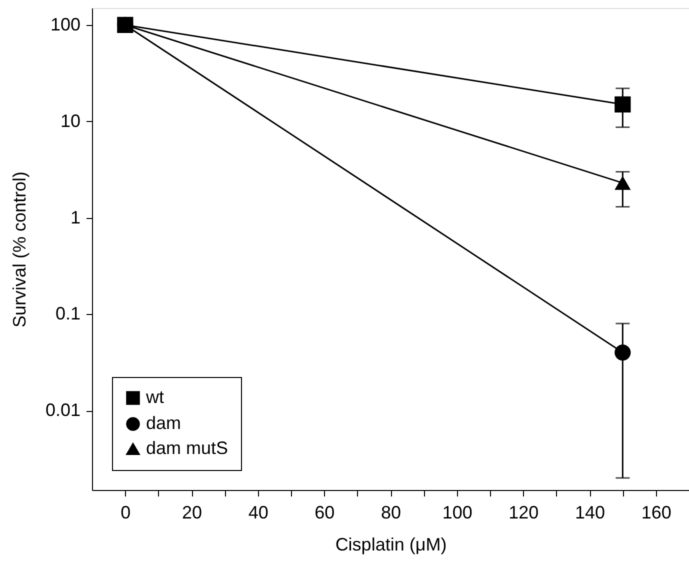 The width and height of the screenshot is (689, 564). Describe the element at coordinates (391, 512) in the screenshot. I see `x-tick-label: 80` at that location.